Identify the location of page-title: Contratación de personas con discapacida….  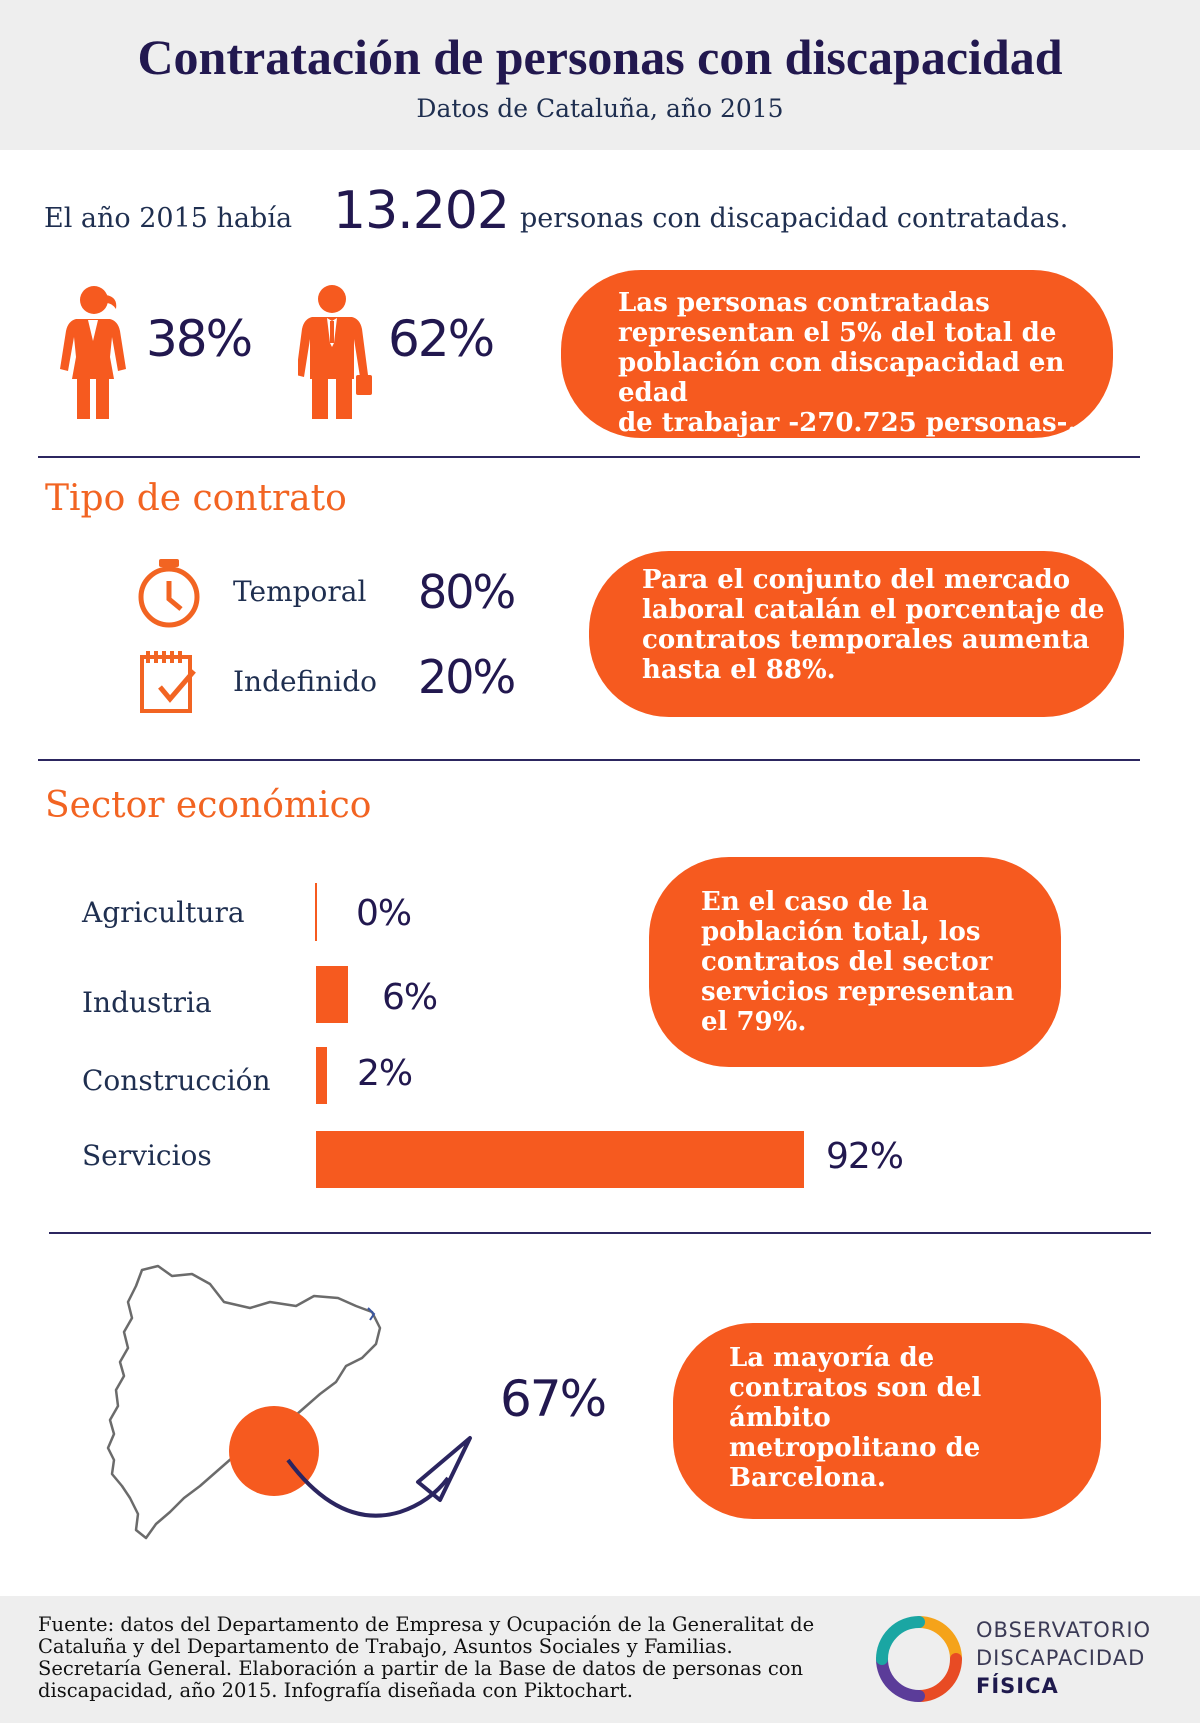
(600, 57).